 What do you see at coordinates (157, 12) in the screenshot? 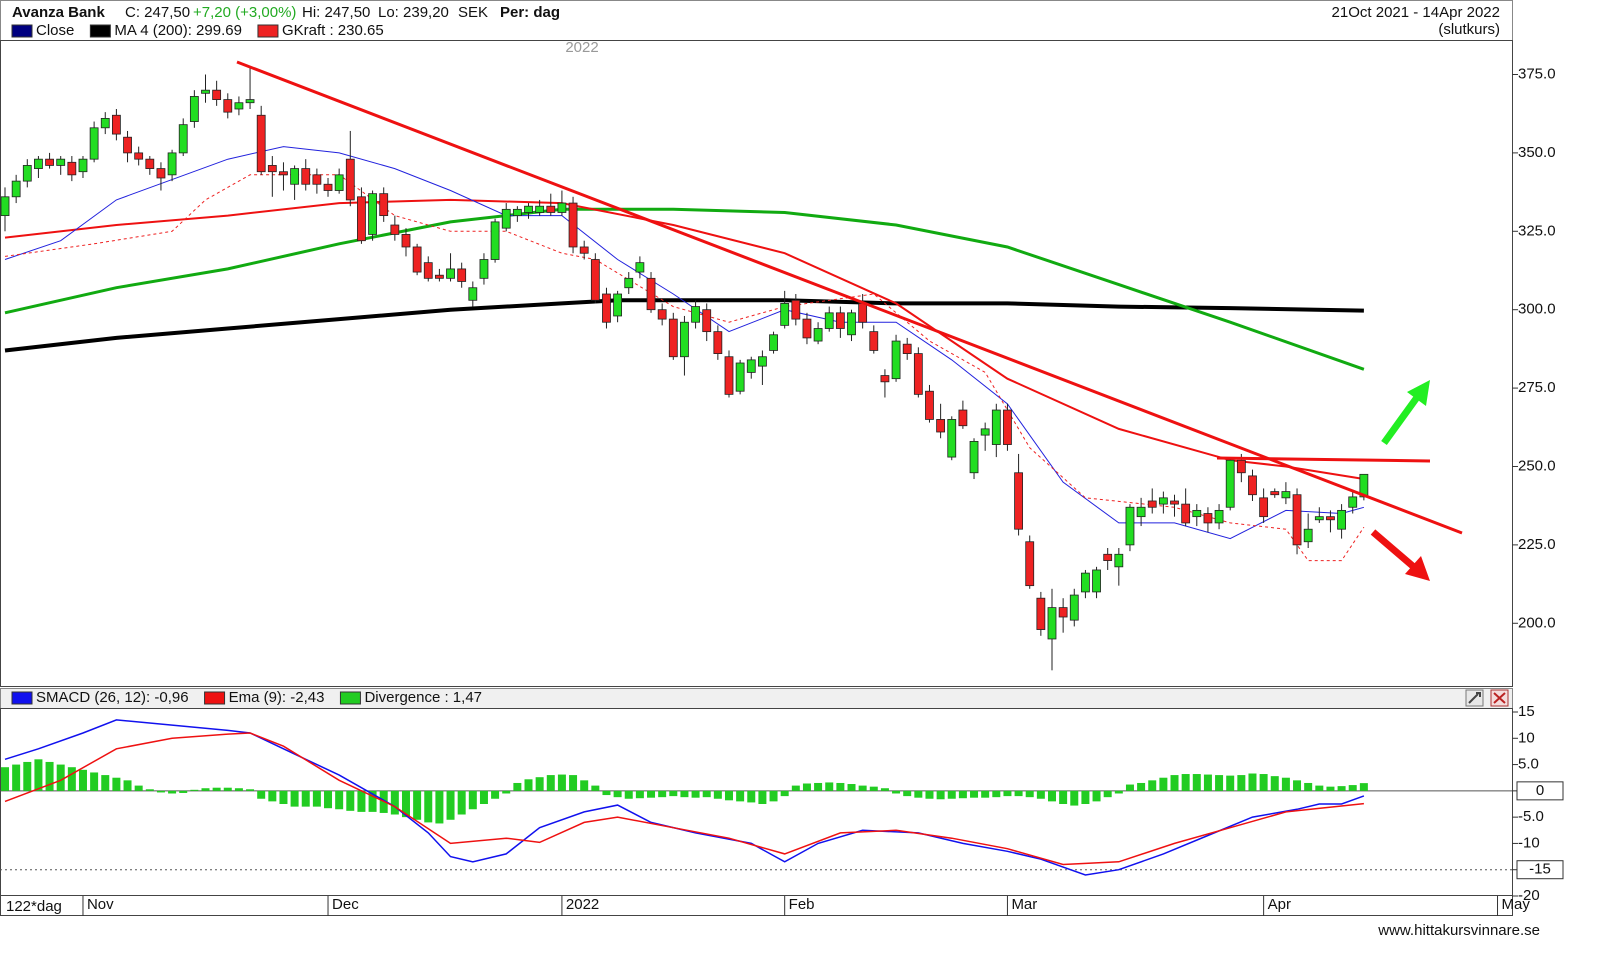
I see `close-price: C: 247,50` at bounding box center [157, 12].